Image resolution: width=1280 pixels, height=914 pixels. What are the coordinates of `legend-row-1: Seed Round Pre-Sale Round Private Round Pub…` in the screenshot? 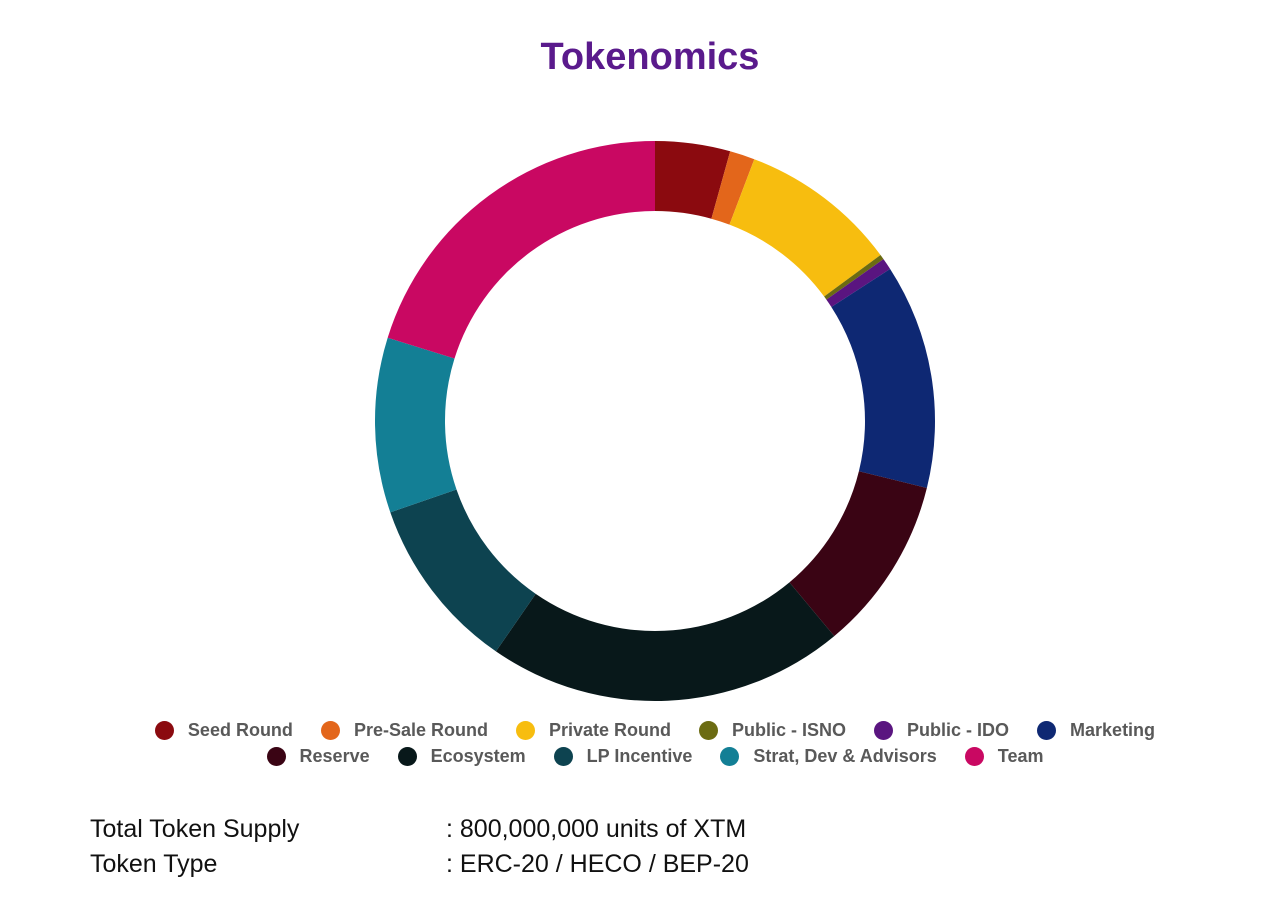 It's located at (640, 730).